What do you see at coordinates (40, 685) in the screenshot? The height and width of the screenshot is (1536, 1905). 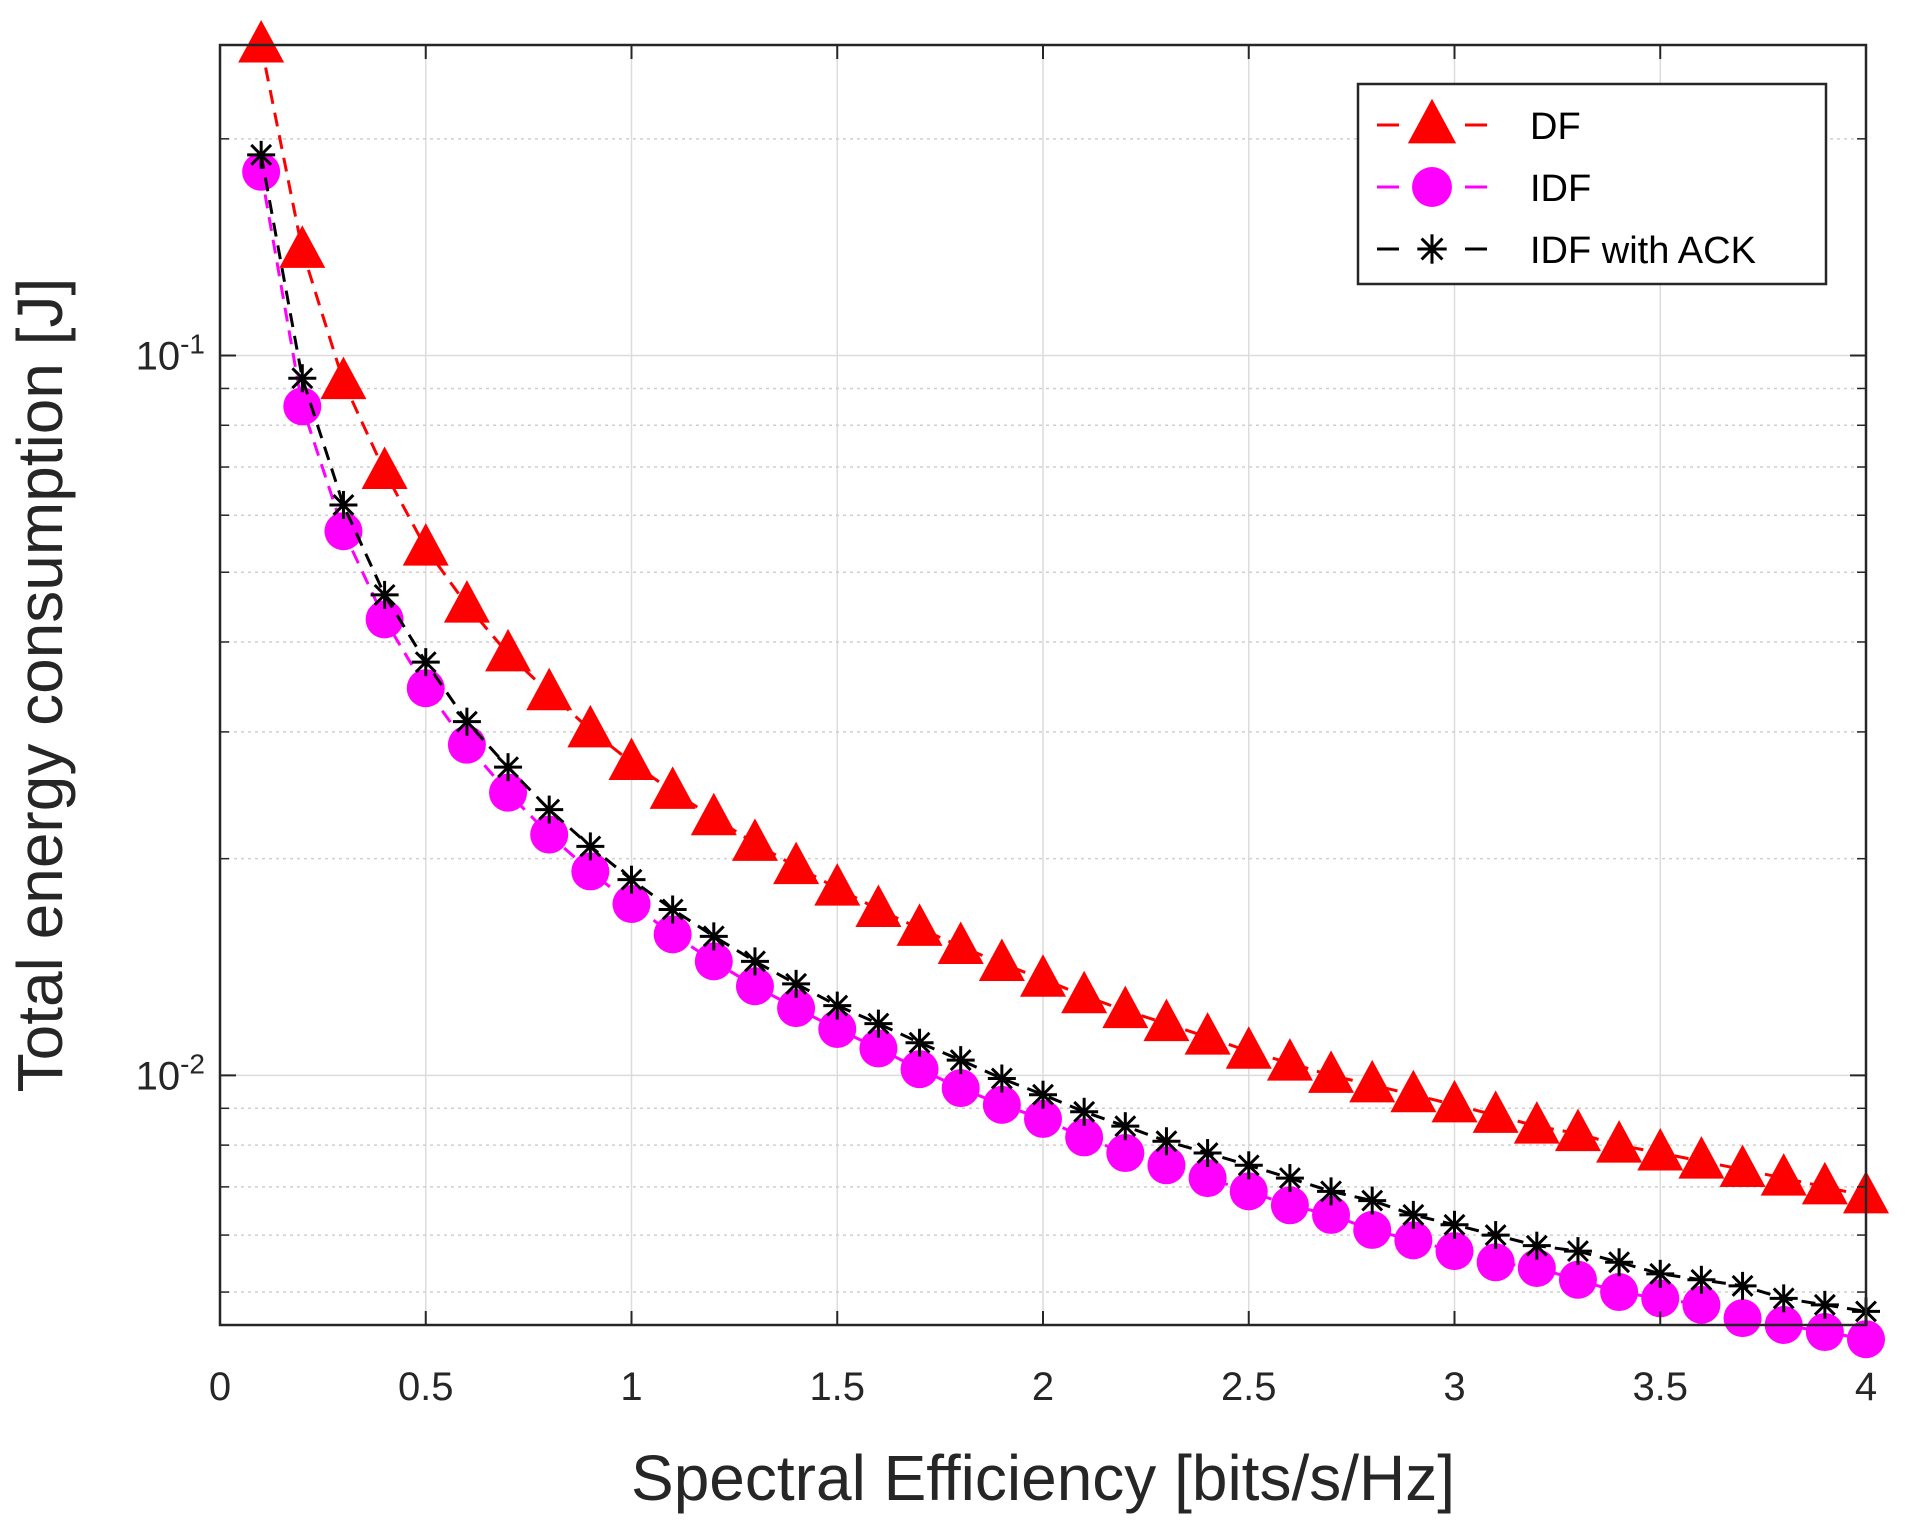 I see `y-axis-label: Total energy consumption [J]` at bounding box center [40, 685].